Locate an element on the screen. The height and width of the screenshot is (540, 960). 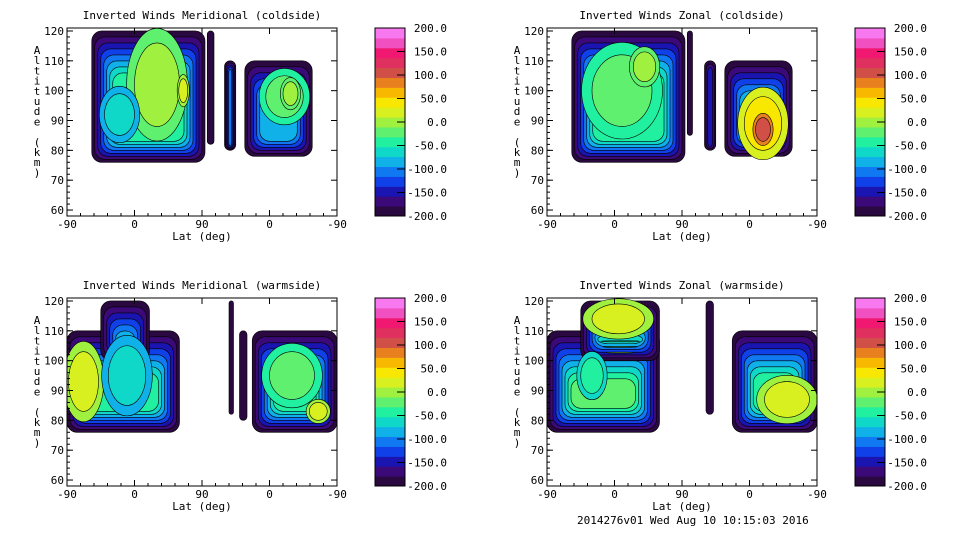
y-tick-label: 100 is located at coordinates (54, 361).